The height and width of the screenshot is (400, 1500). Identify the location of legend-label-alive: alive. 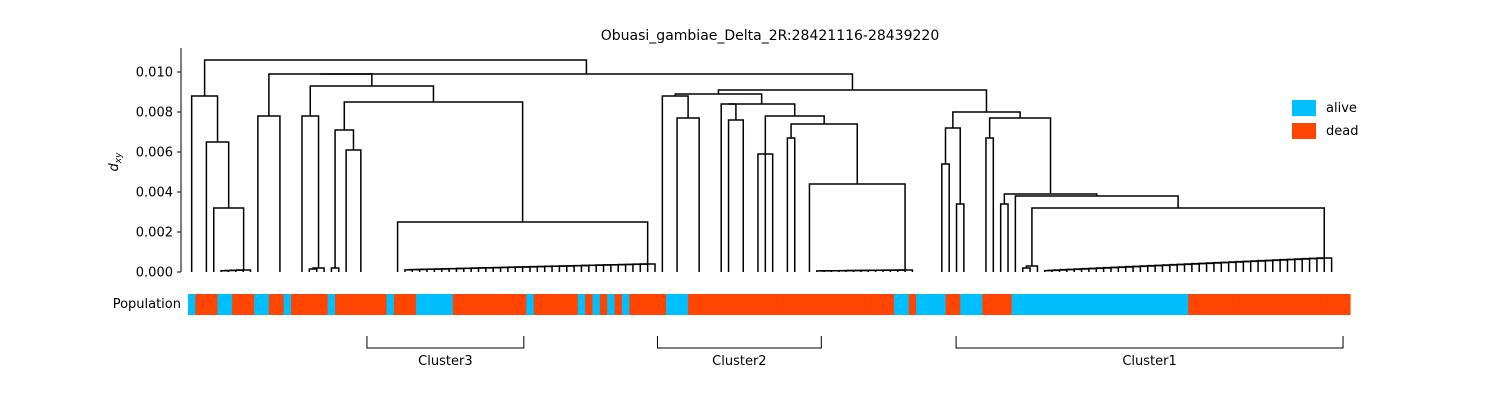
(1341, 108).